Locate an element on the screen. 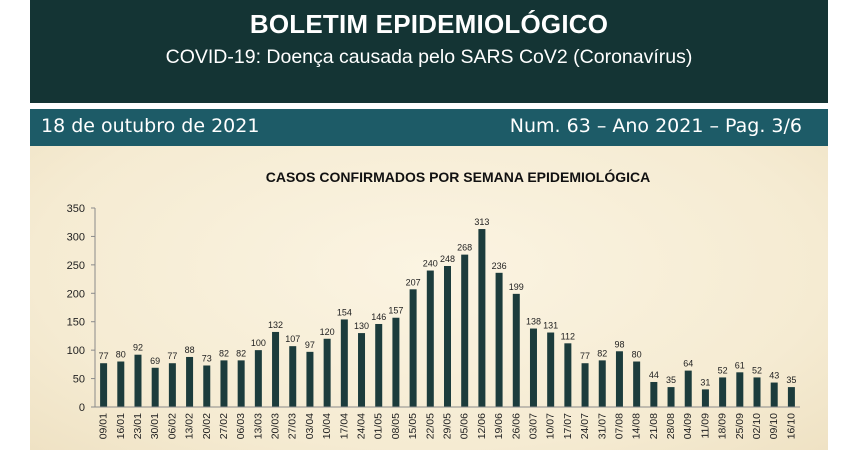 The image size is (850, 450). x-tick-label: 15/05 is located at coordinates (413, 426).